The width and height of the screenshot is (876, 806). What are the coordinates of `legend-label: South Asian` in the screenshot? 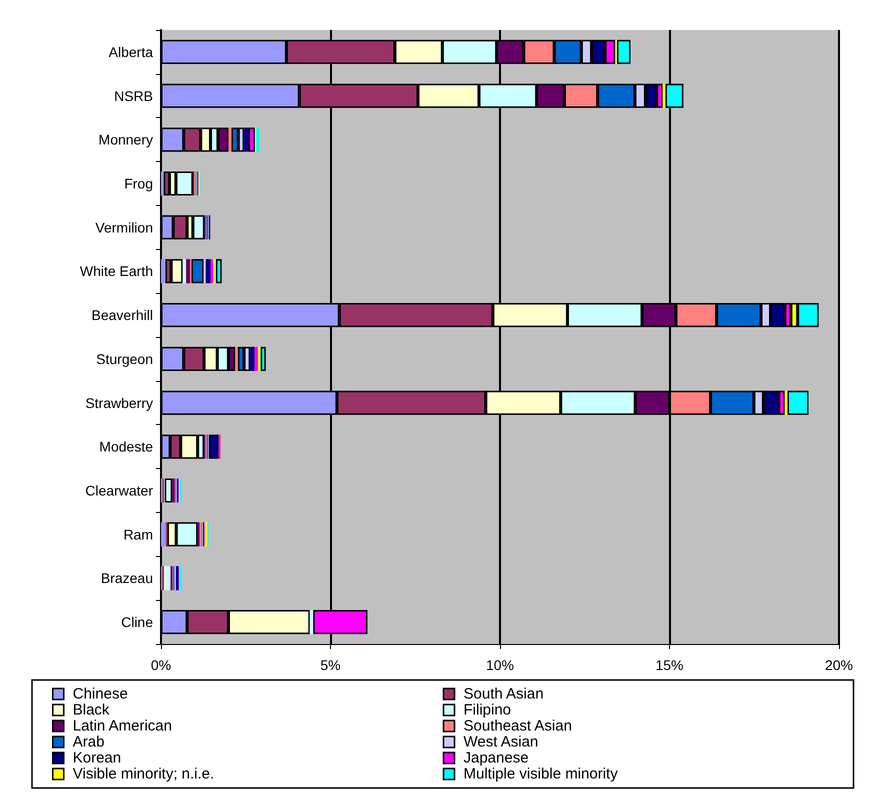 It's located at (504, 694).